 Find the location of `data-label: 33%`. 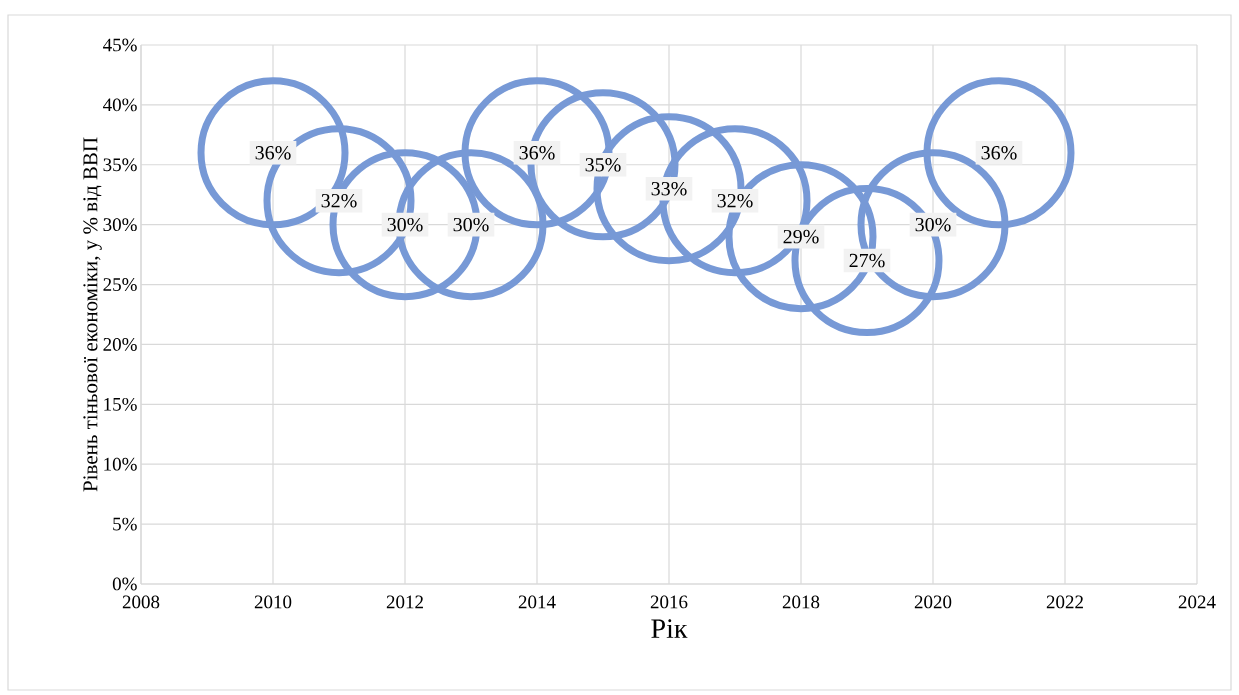

data-label: 33% is located at coordinates (669, 188).